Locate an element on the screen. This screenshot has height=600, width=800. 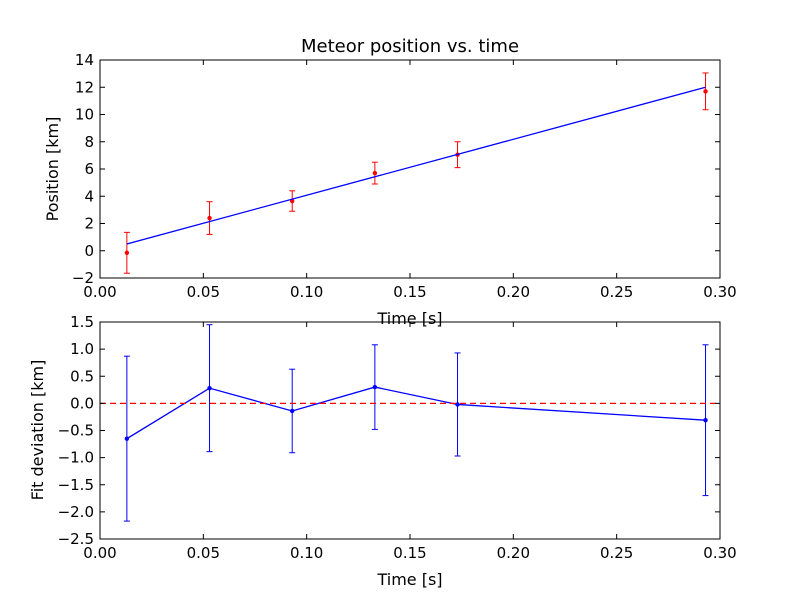
y-tick-label: 1.5 is located at coordinates (82, 322).